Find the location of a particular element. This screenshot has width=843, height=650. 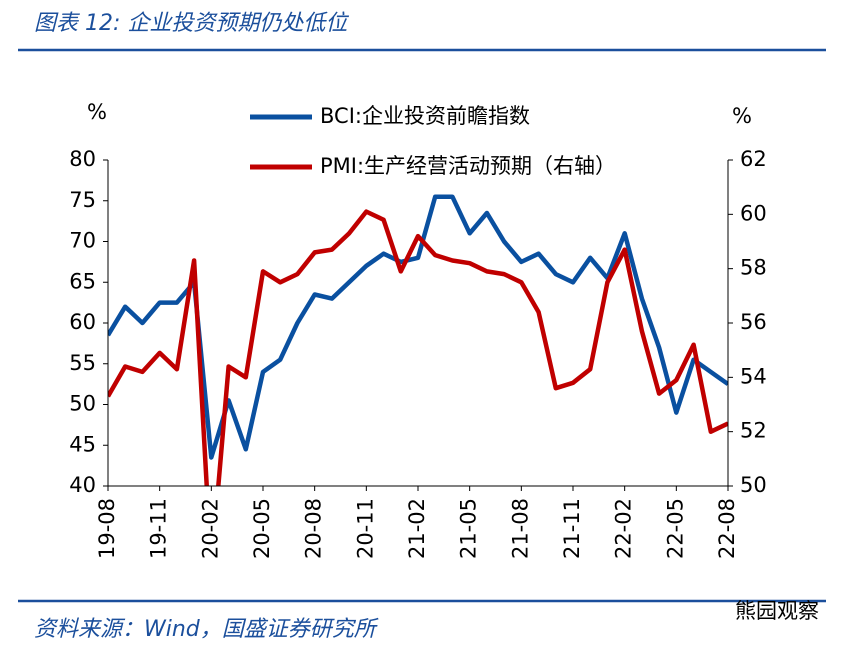

y-tick-label: 65 is located at coordinates (82, 281).